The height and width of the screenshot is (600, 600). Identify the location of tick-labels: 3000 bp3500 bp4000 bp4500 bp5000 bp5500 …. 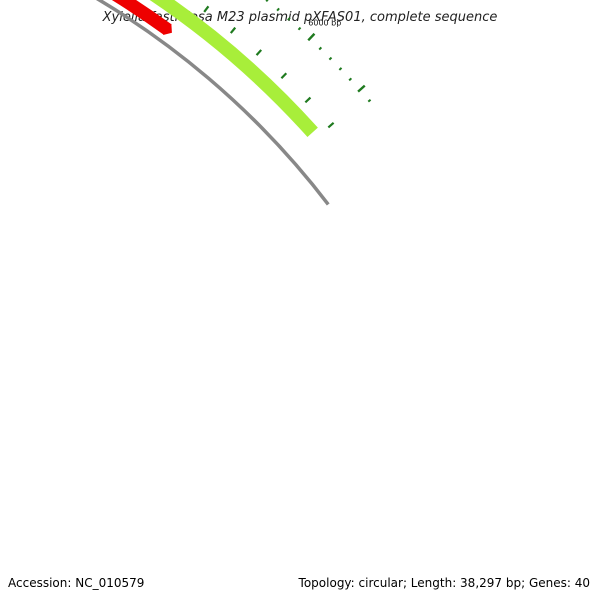
(324, 22).